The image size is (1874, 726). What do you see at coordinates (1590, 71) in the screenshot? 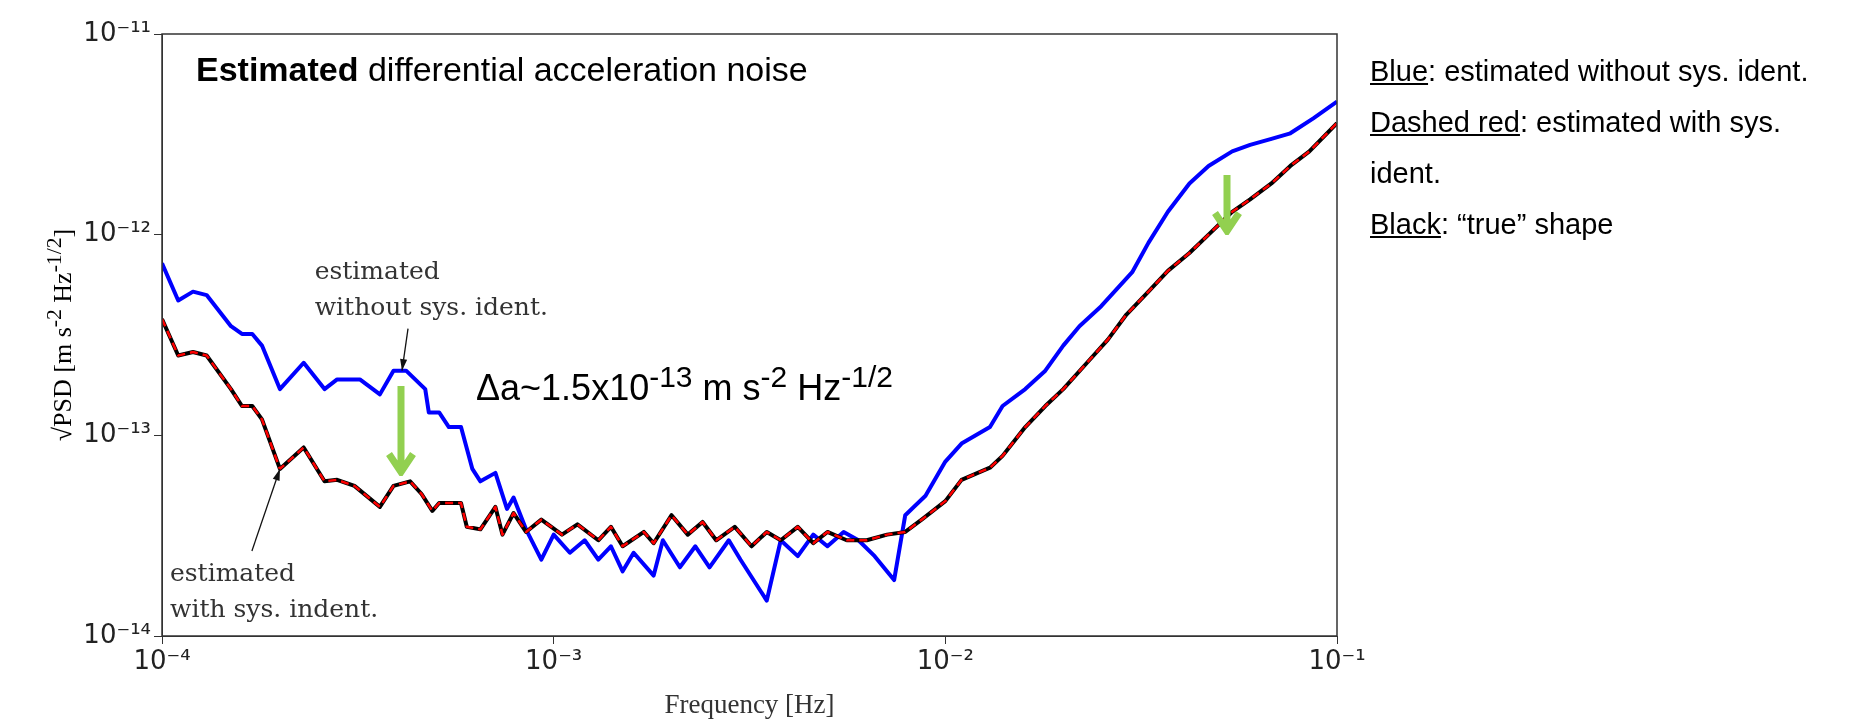
I see `text: Blue: estimated without sys. ident.` at bounding box center [1590, 71].